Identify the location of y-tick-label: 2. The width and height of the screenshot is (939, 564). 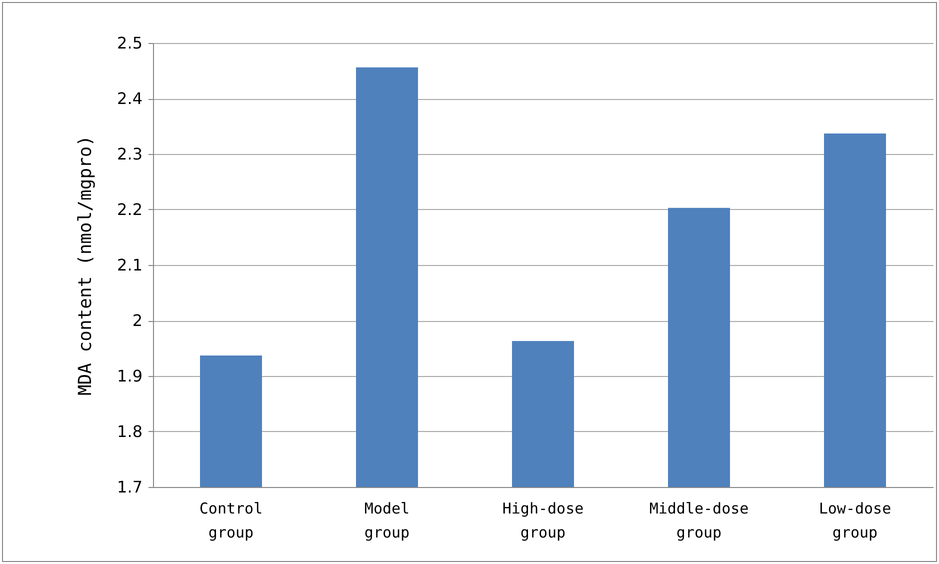
(137, 320).